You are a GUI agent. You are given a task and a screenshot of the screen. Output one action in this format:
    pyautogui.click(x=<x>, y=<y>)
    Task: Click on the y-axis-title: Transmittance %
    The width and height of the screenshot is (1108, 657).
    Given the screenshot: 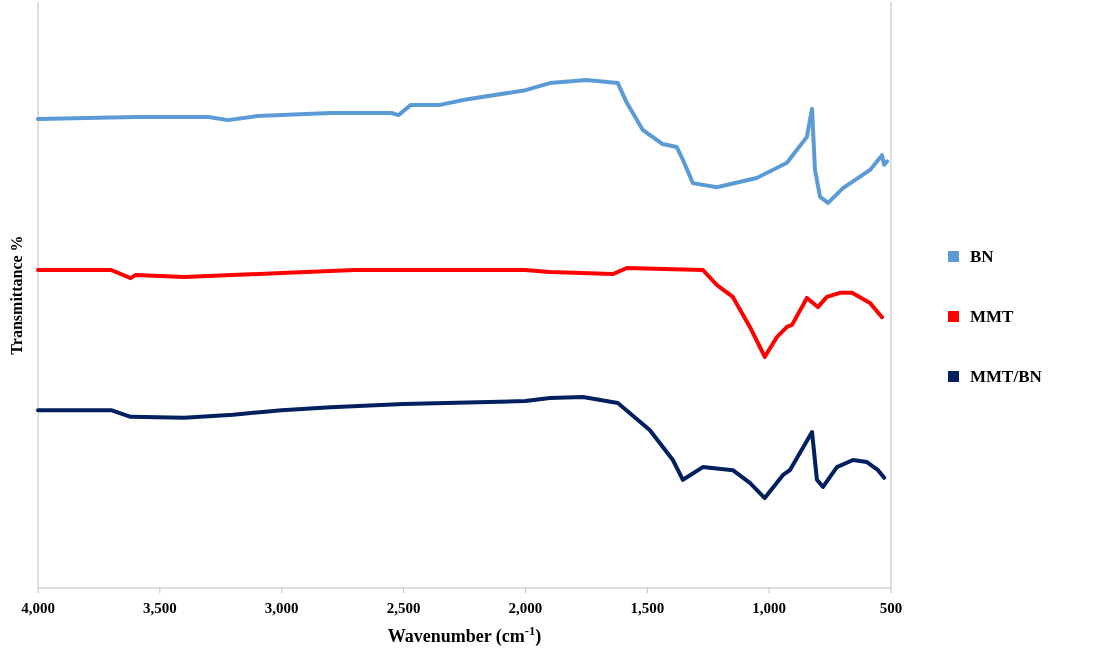 What is the action you would take?
    pyautogui.click(x=16, y=295)
    